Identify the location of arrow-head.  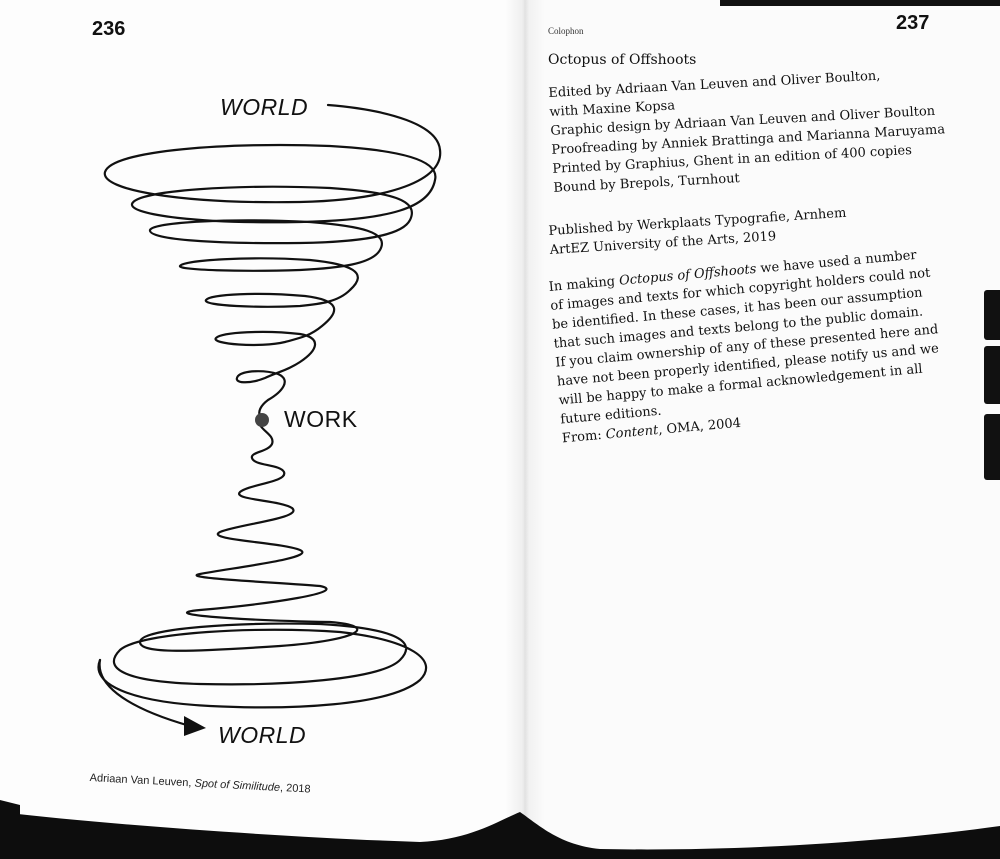
(195, 726).